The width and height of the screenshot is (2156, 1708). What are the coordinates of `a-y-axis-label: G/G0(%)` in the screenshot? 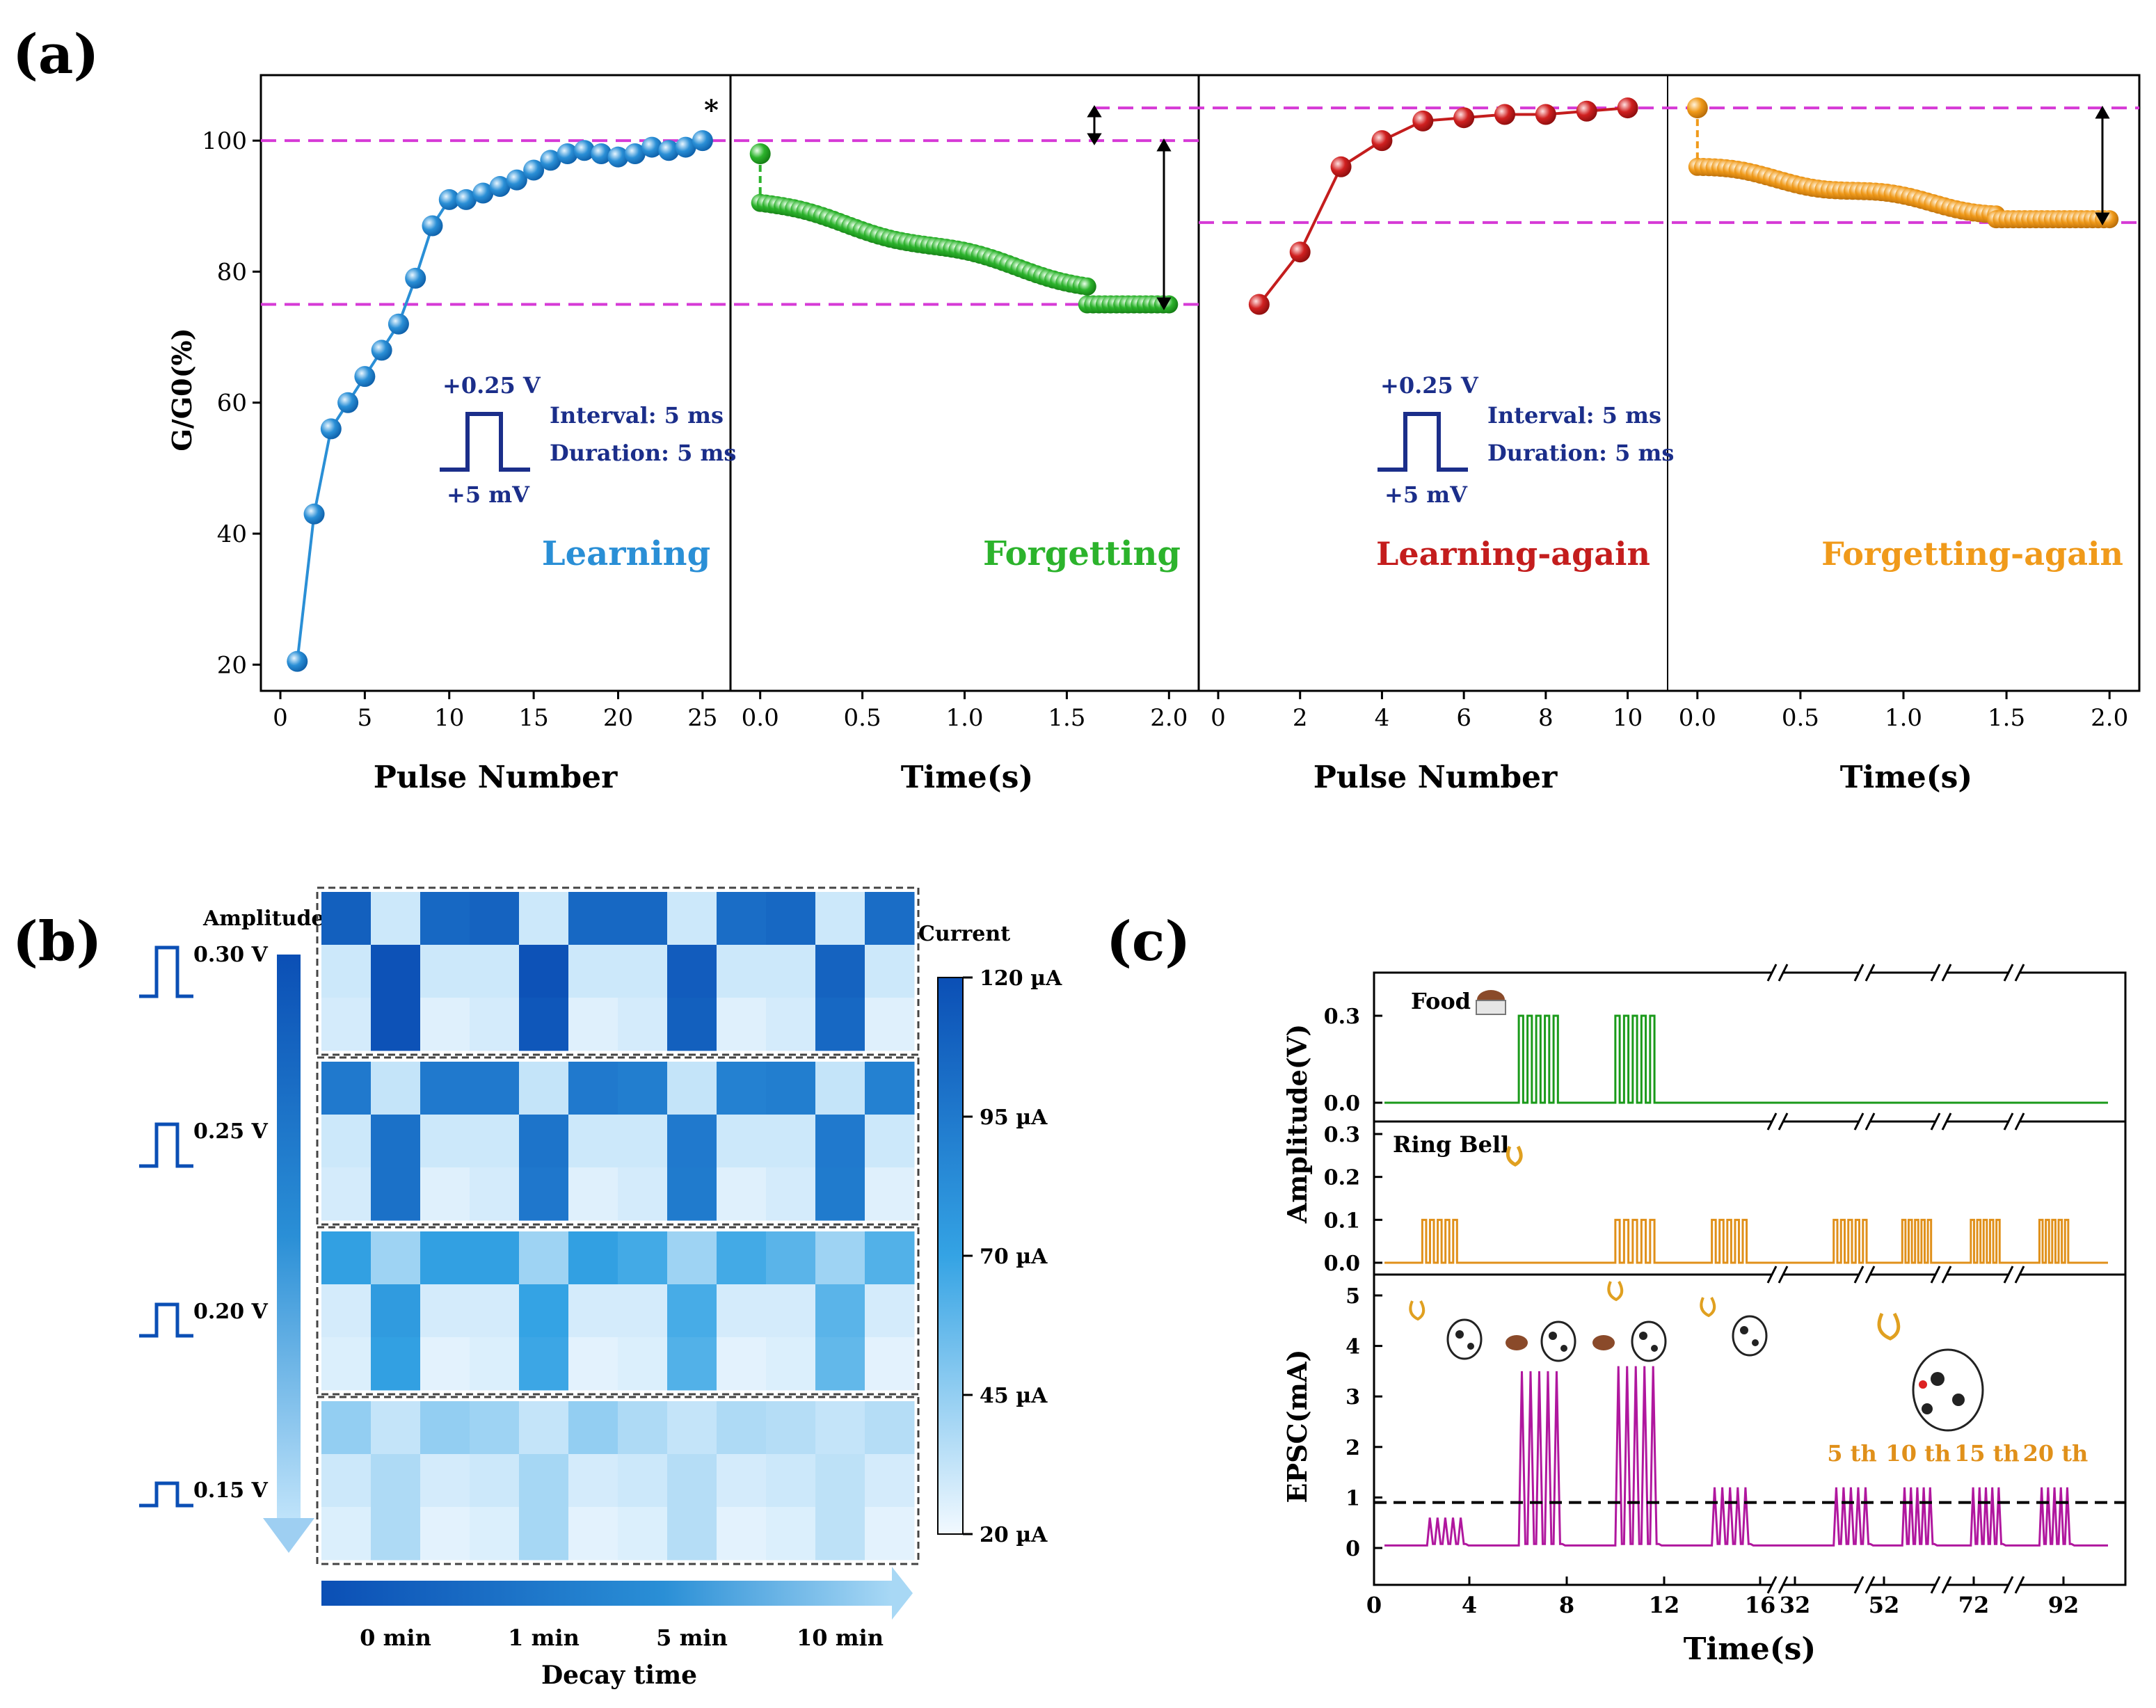 It's located at (182, 389).